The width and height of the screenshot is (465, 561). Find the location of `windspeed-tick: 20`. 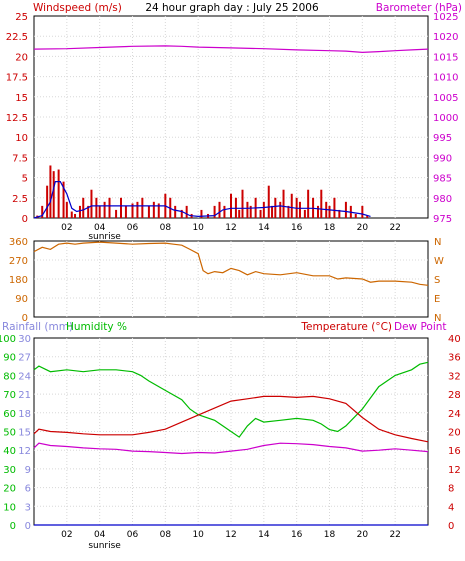

windspeed-tick: 20 is located at coordinates (21, 57).